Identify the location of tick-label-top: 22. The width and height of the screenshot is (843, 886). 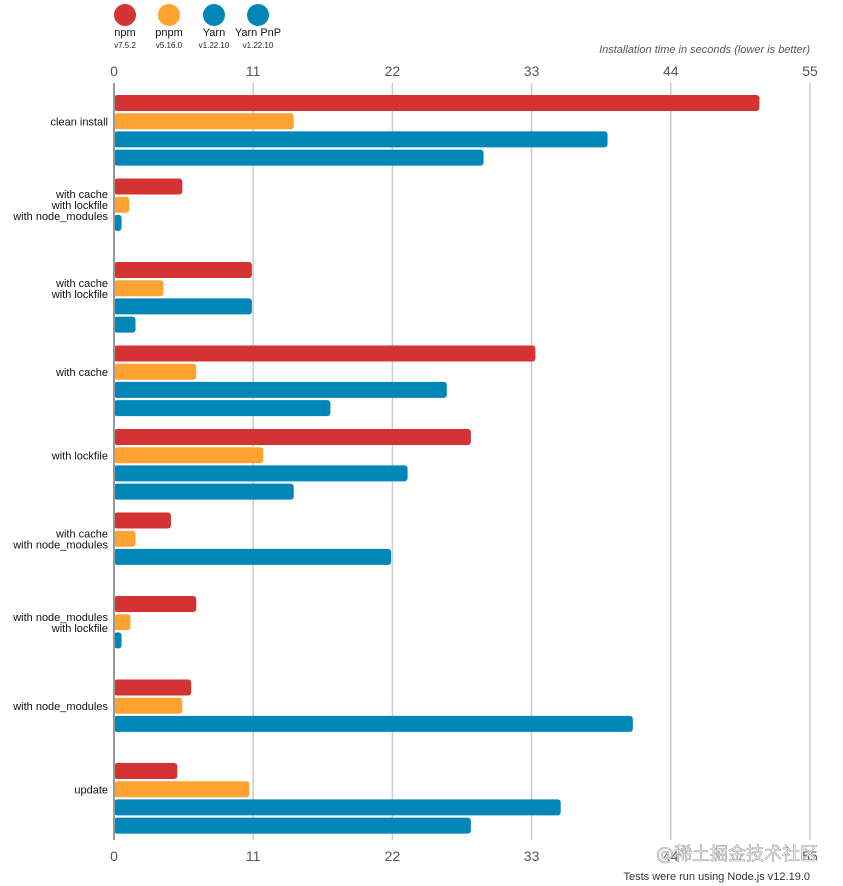
(393, 71).